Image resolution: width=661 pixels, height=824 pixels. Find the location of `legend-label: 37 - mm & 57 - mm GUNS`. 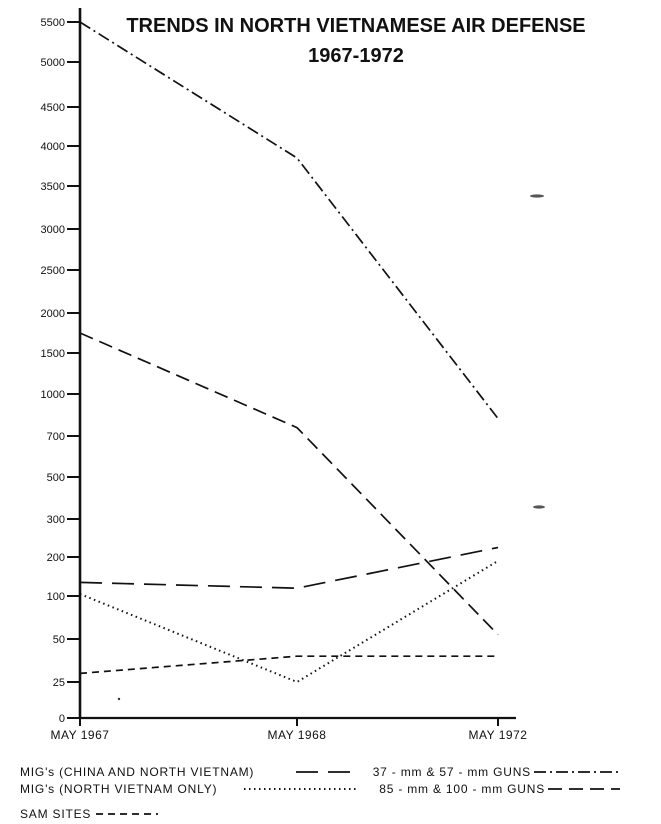

legend-label: 37 - mm & 57 - mm GUNS is located at coordinates (452, 772).